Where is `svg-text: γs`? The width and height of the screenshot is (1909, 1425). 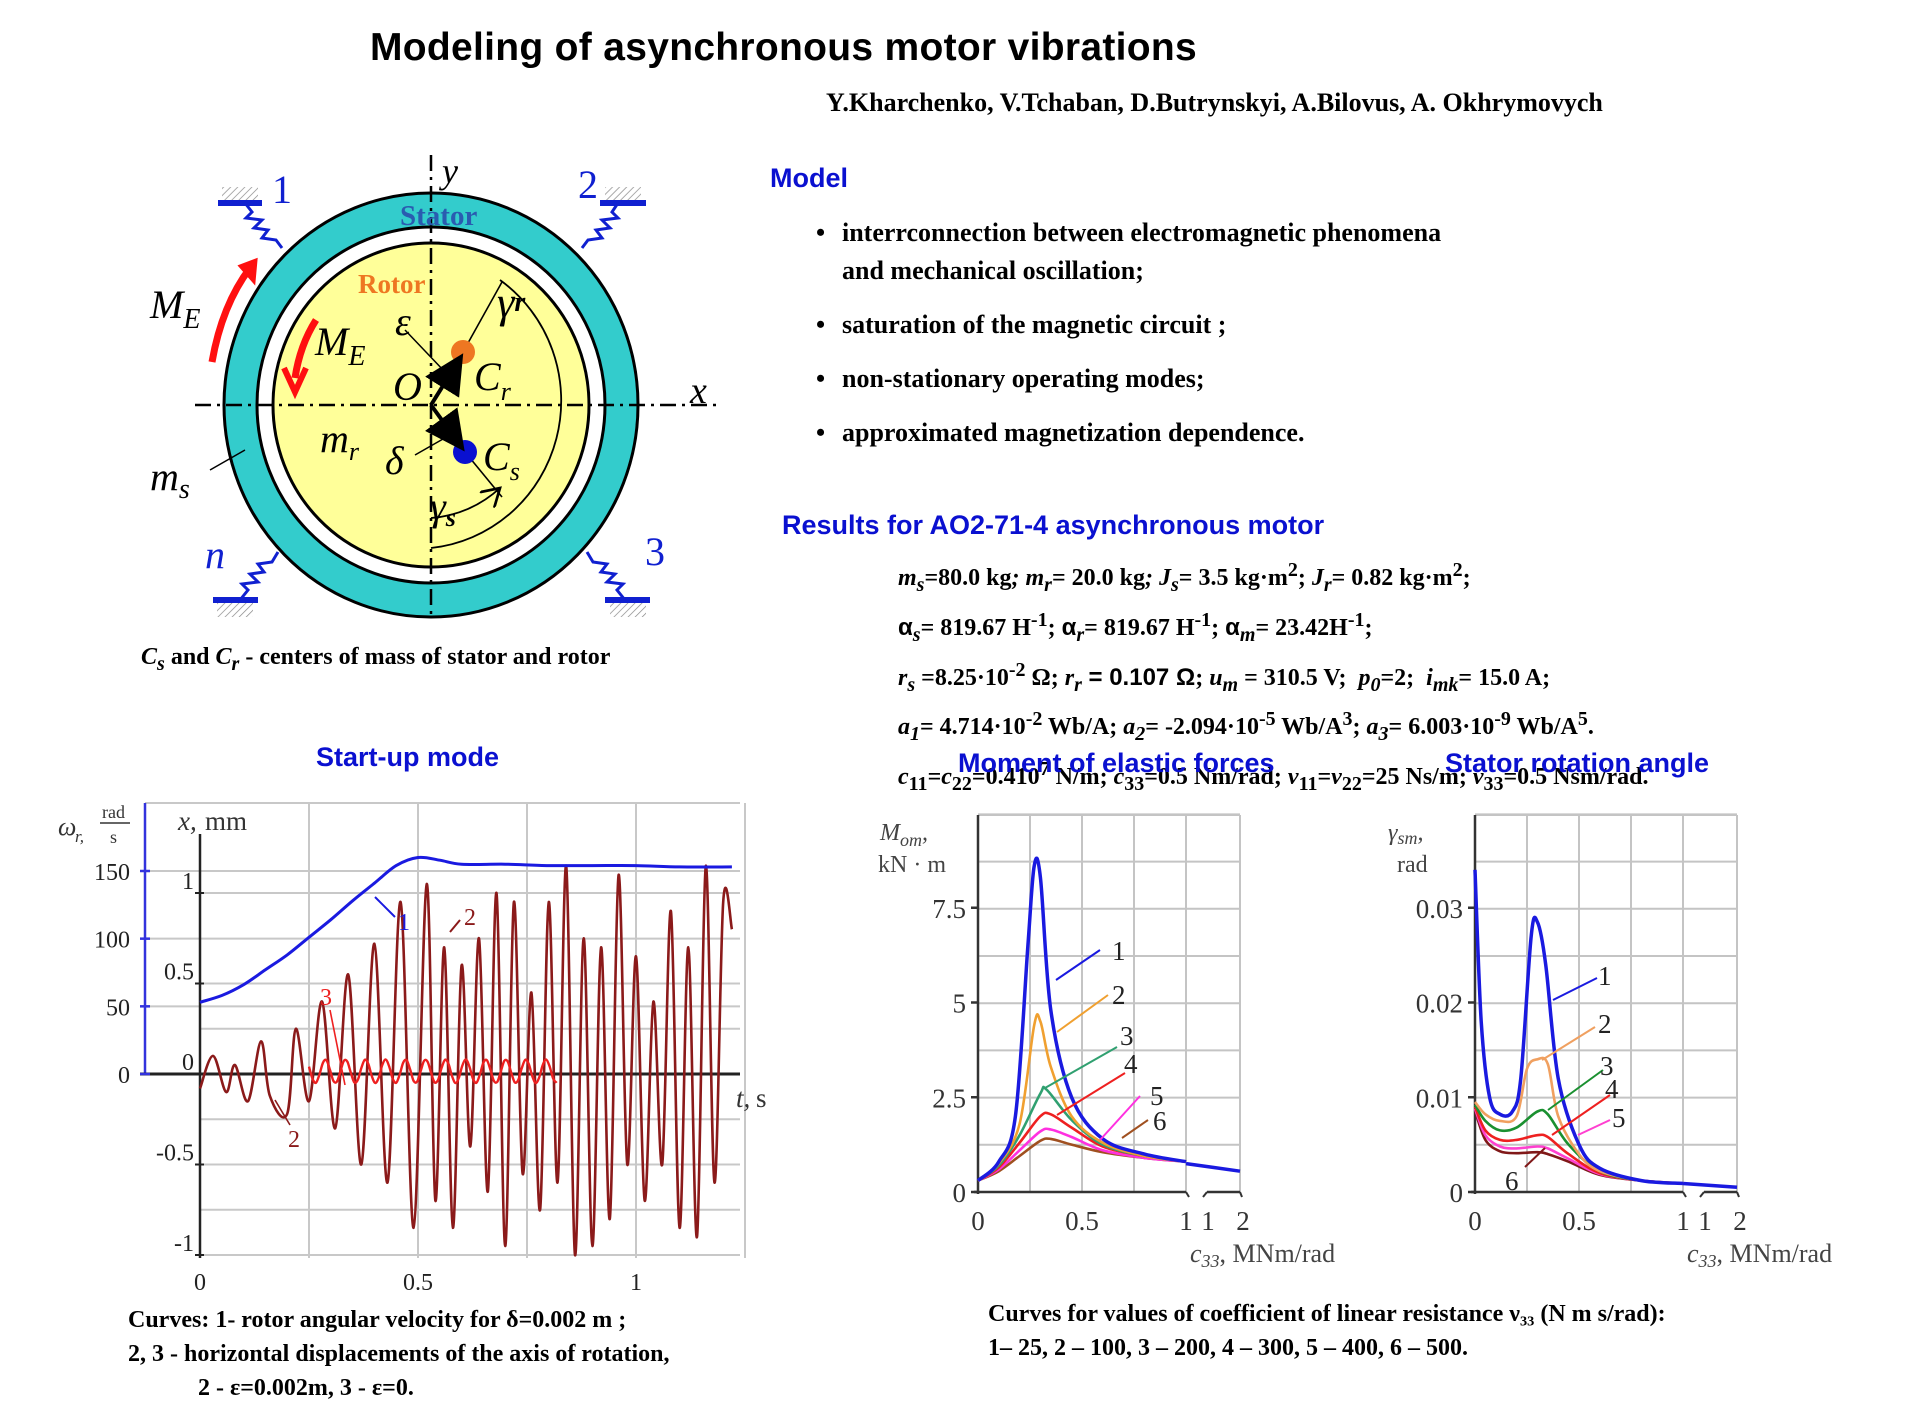 svg-text: γs is located at coordinates (443, 508).